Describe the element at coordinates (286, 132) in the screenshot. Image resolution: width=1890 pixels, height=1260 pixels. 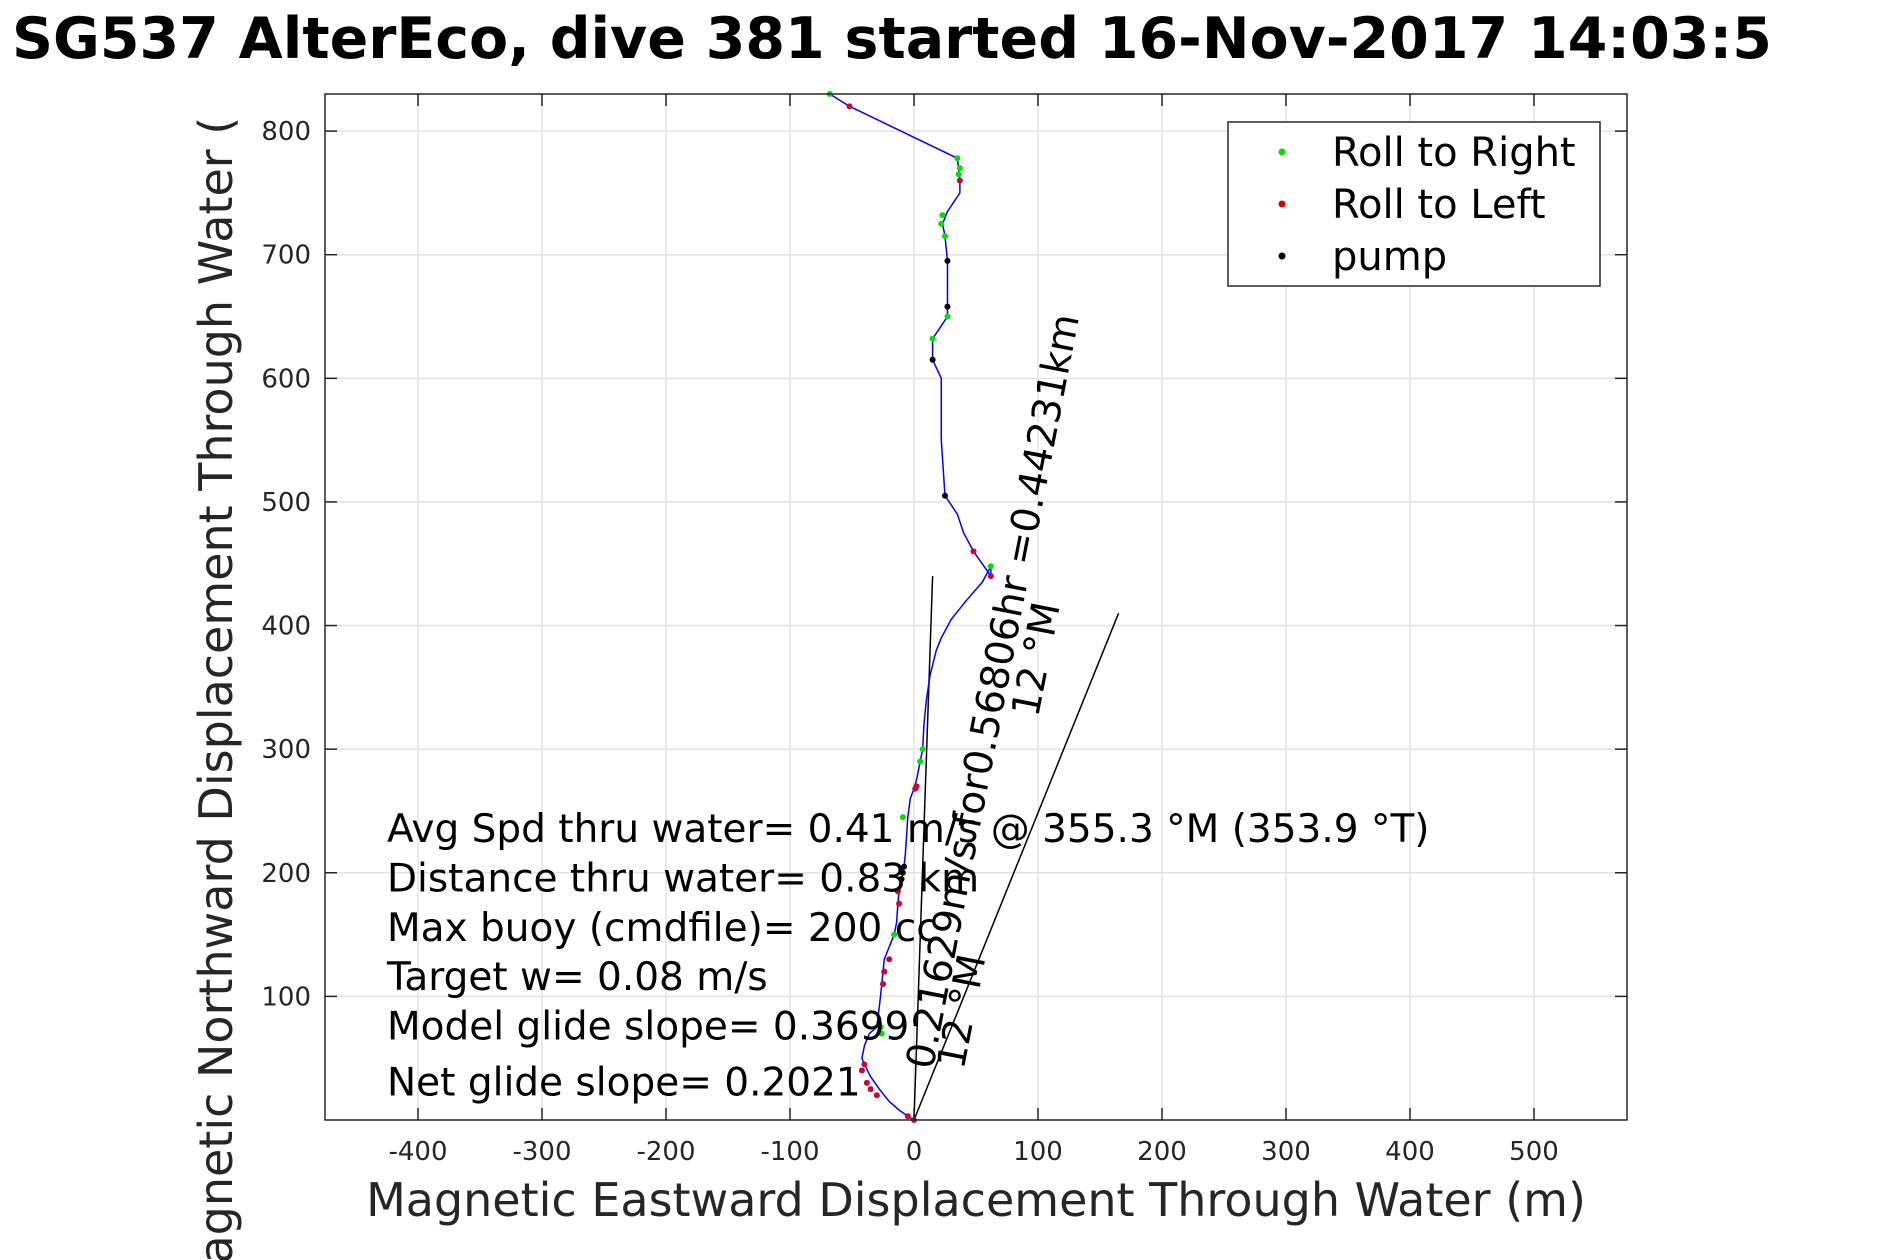
I see `y-tick-label: 800` at that location.